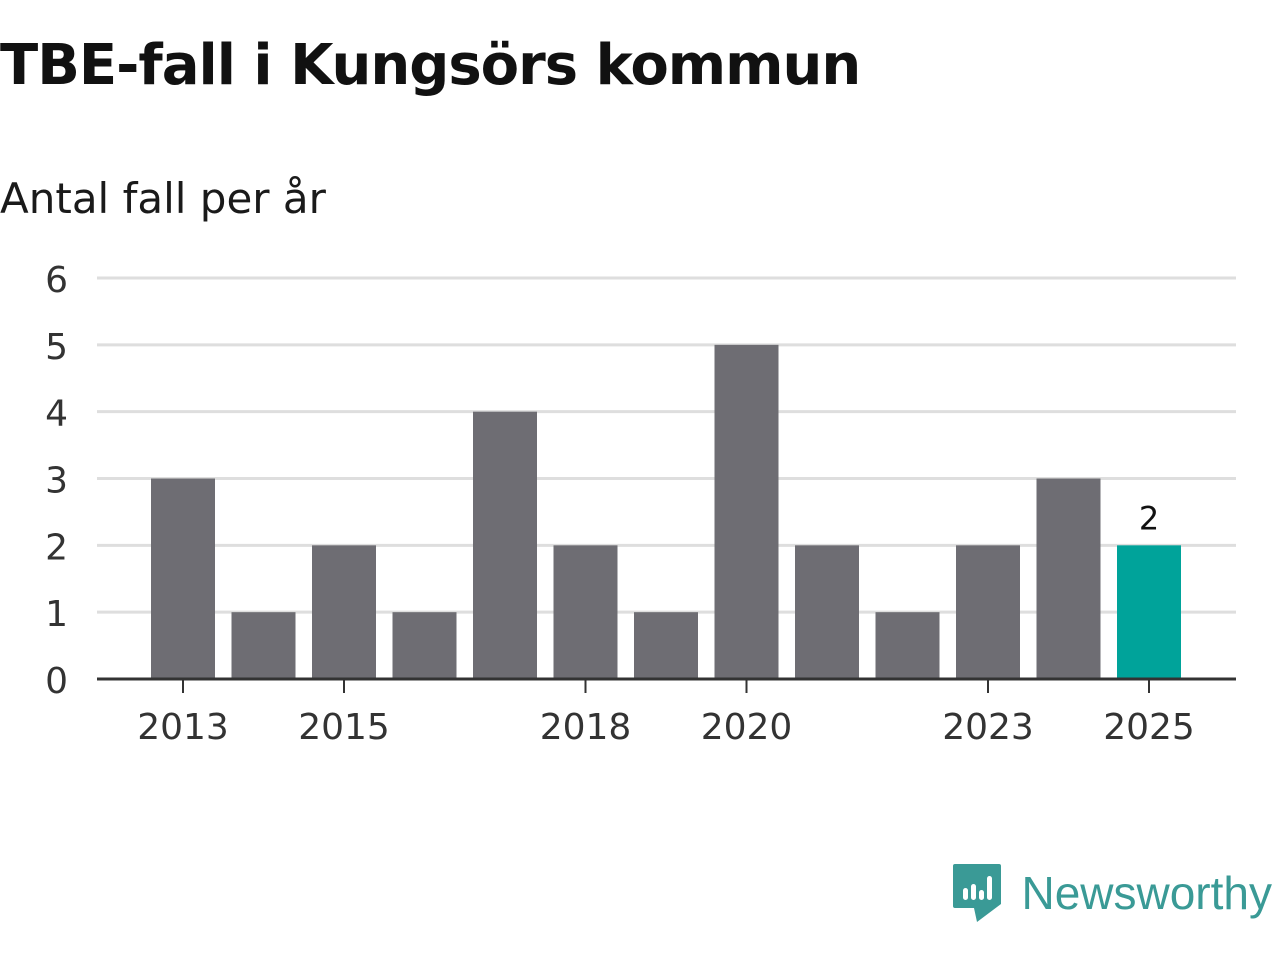 The width and height of the screenshot is (1280, 960). I want to click on bar-2020, so click(746, 511).